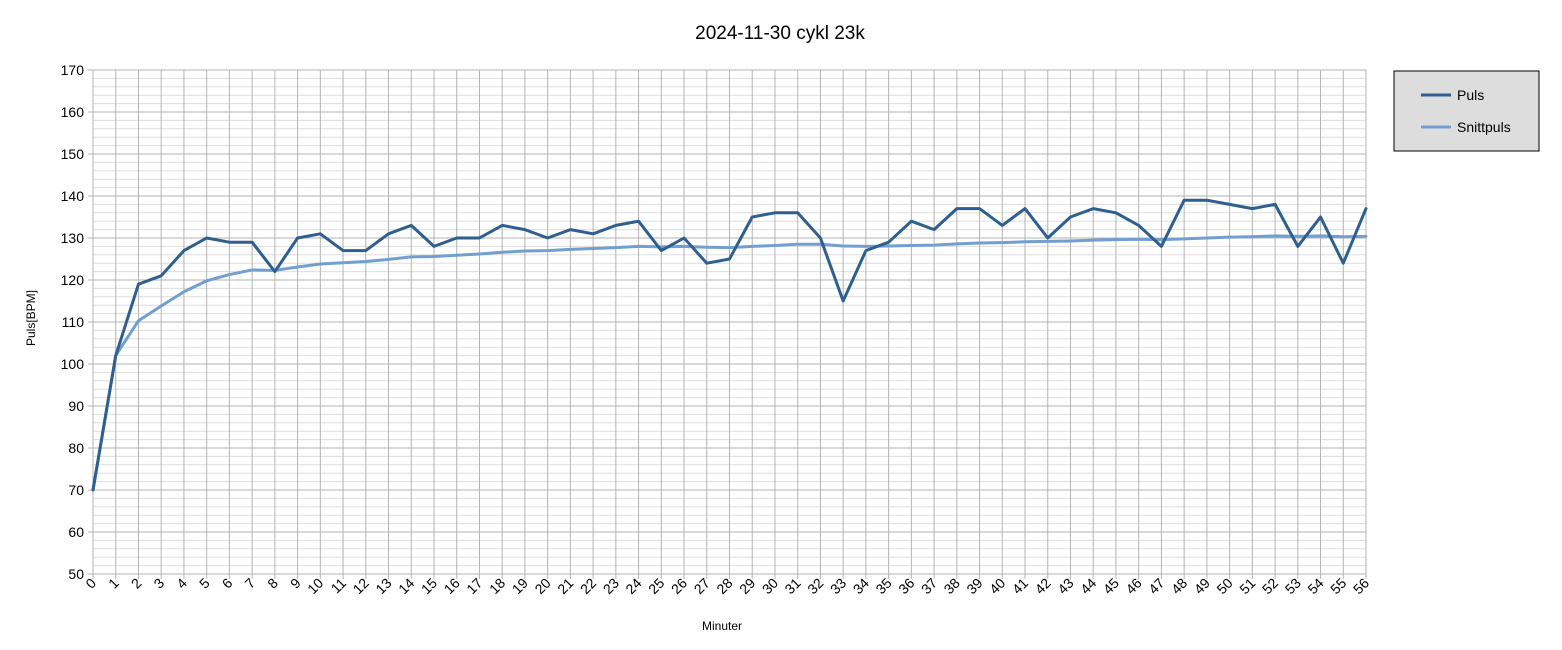 Image resolution: width=1562 pixels, height=650 pixels. I want to click on x-tick-label: 0, so click(90, 583).